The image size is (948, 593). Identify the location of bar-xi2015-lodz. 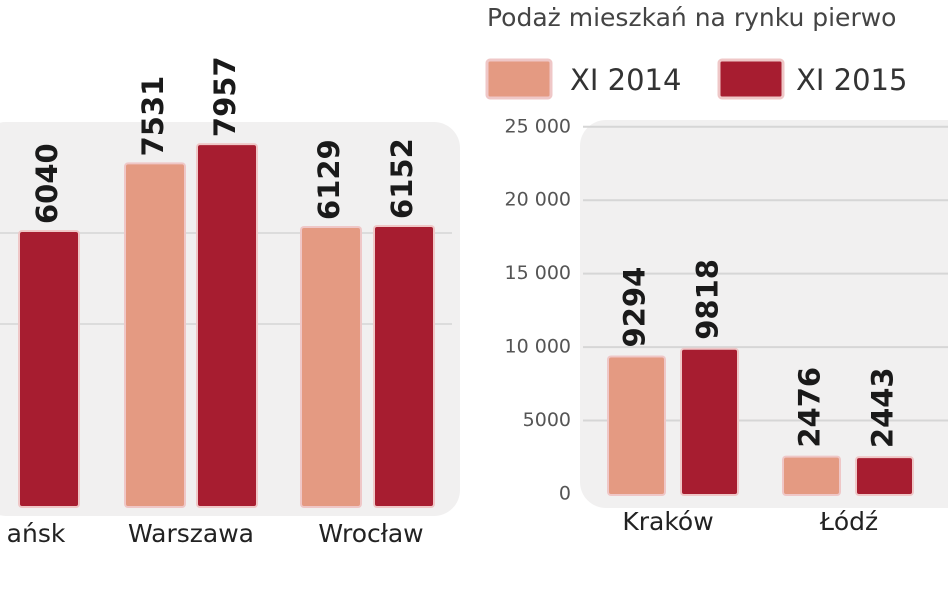
(884, 476).